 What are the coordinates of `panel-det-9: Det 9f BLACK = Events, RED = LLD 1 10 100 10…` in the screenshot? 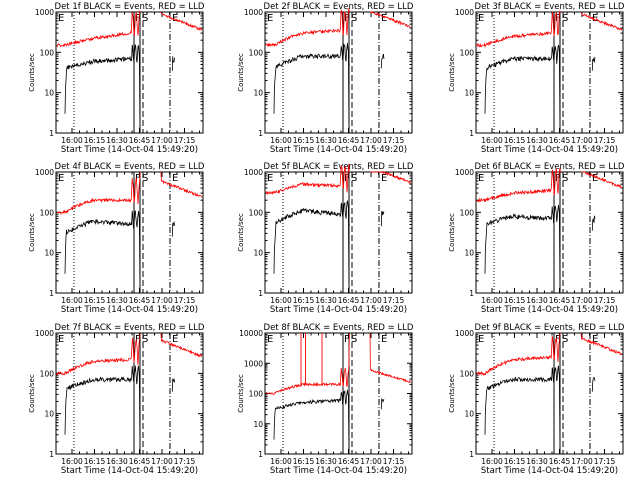 It's located at (536, 399).